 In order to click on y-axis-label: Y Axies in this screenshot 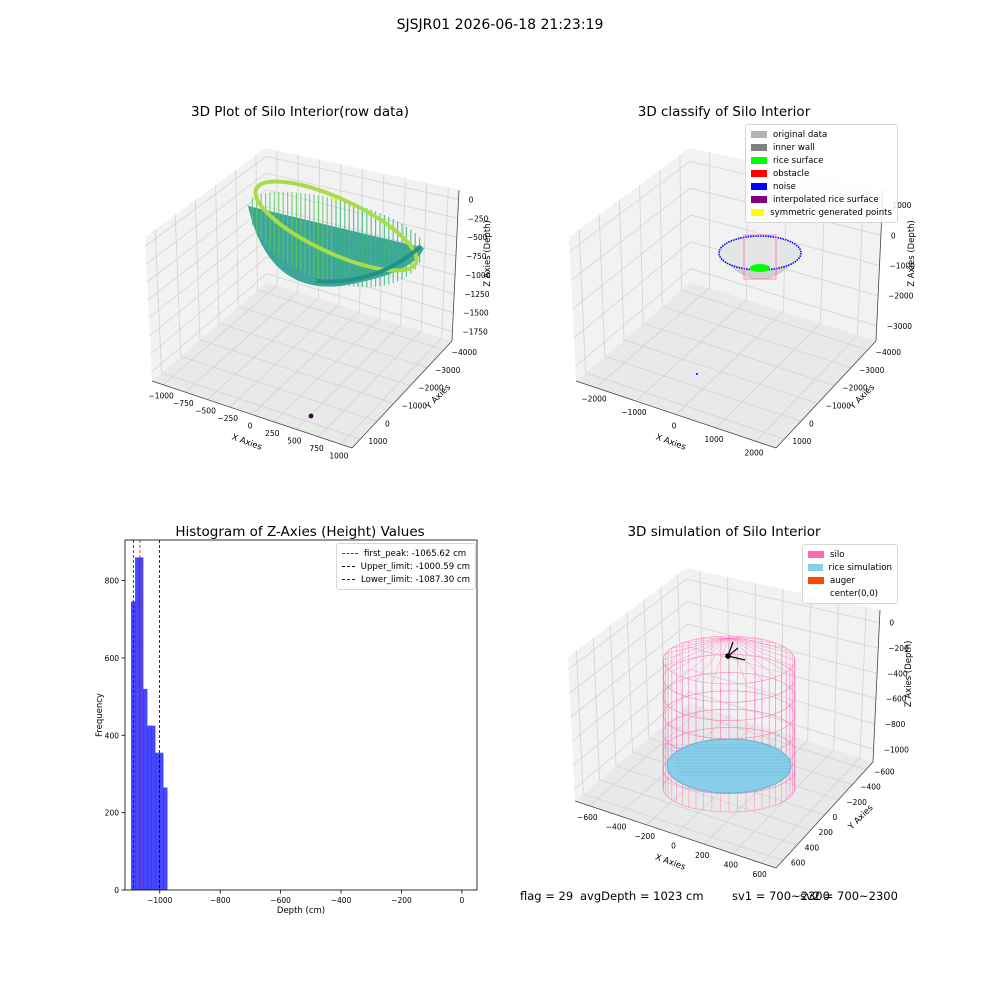, I will do `click(861, 818)`.